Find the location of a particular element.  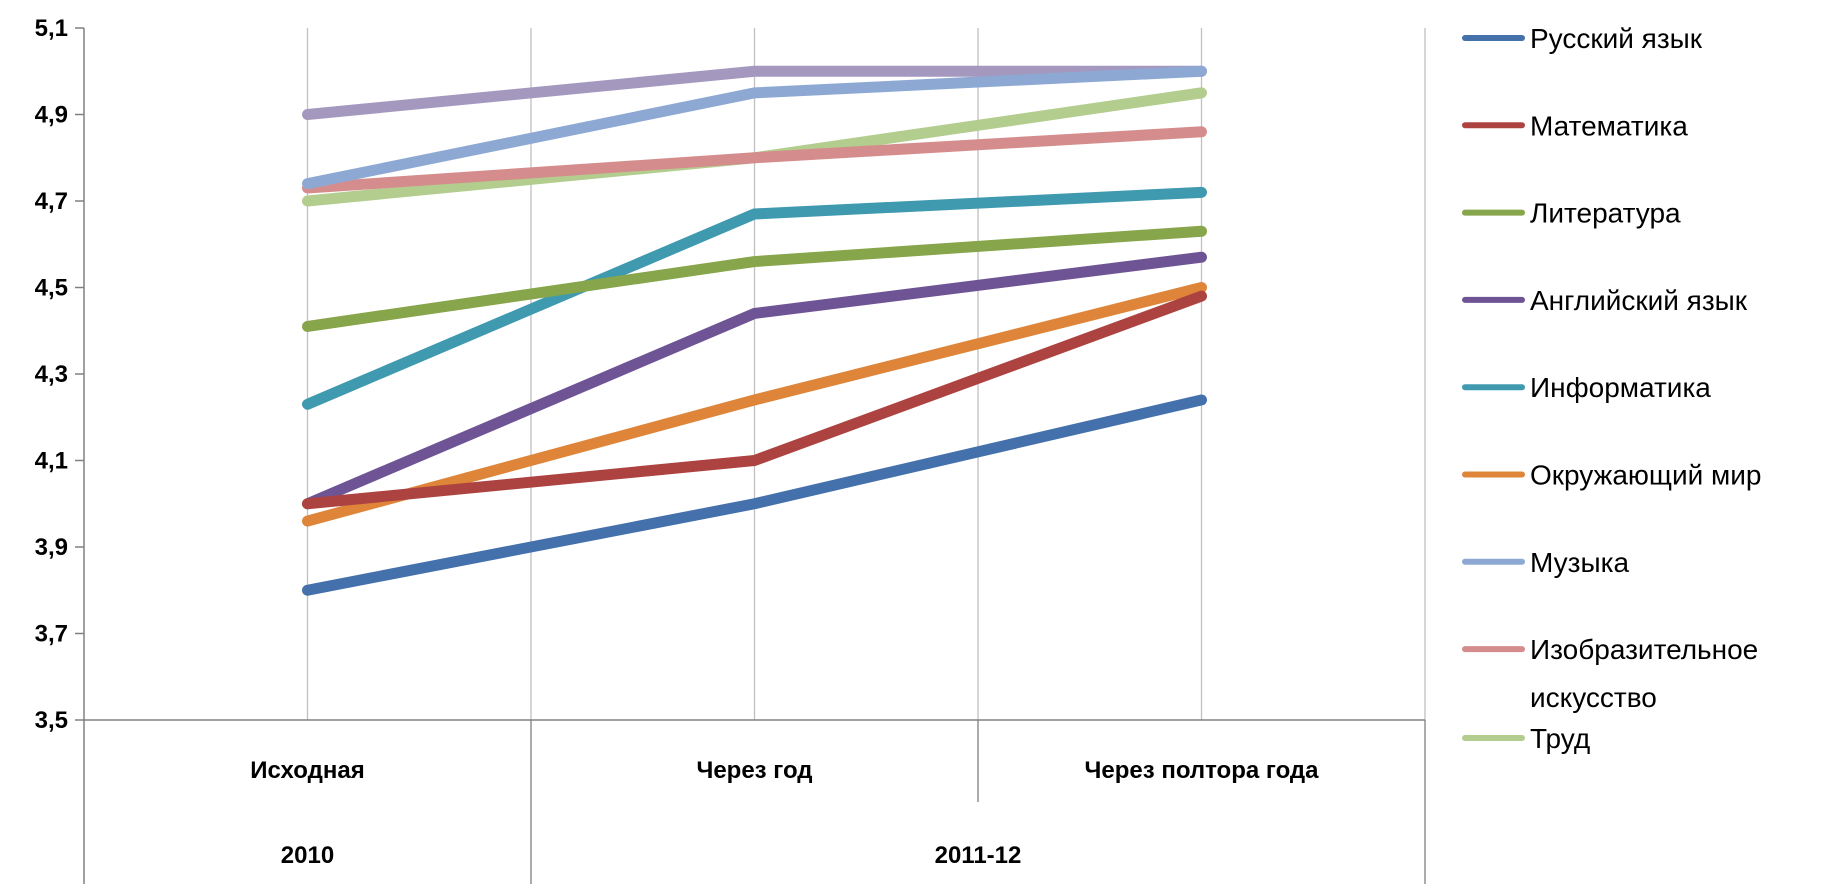

x-group-label: 2011-12 is located at coordinates (978, 855).